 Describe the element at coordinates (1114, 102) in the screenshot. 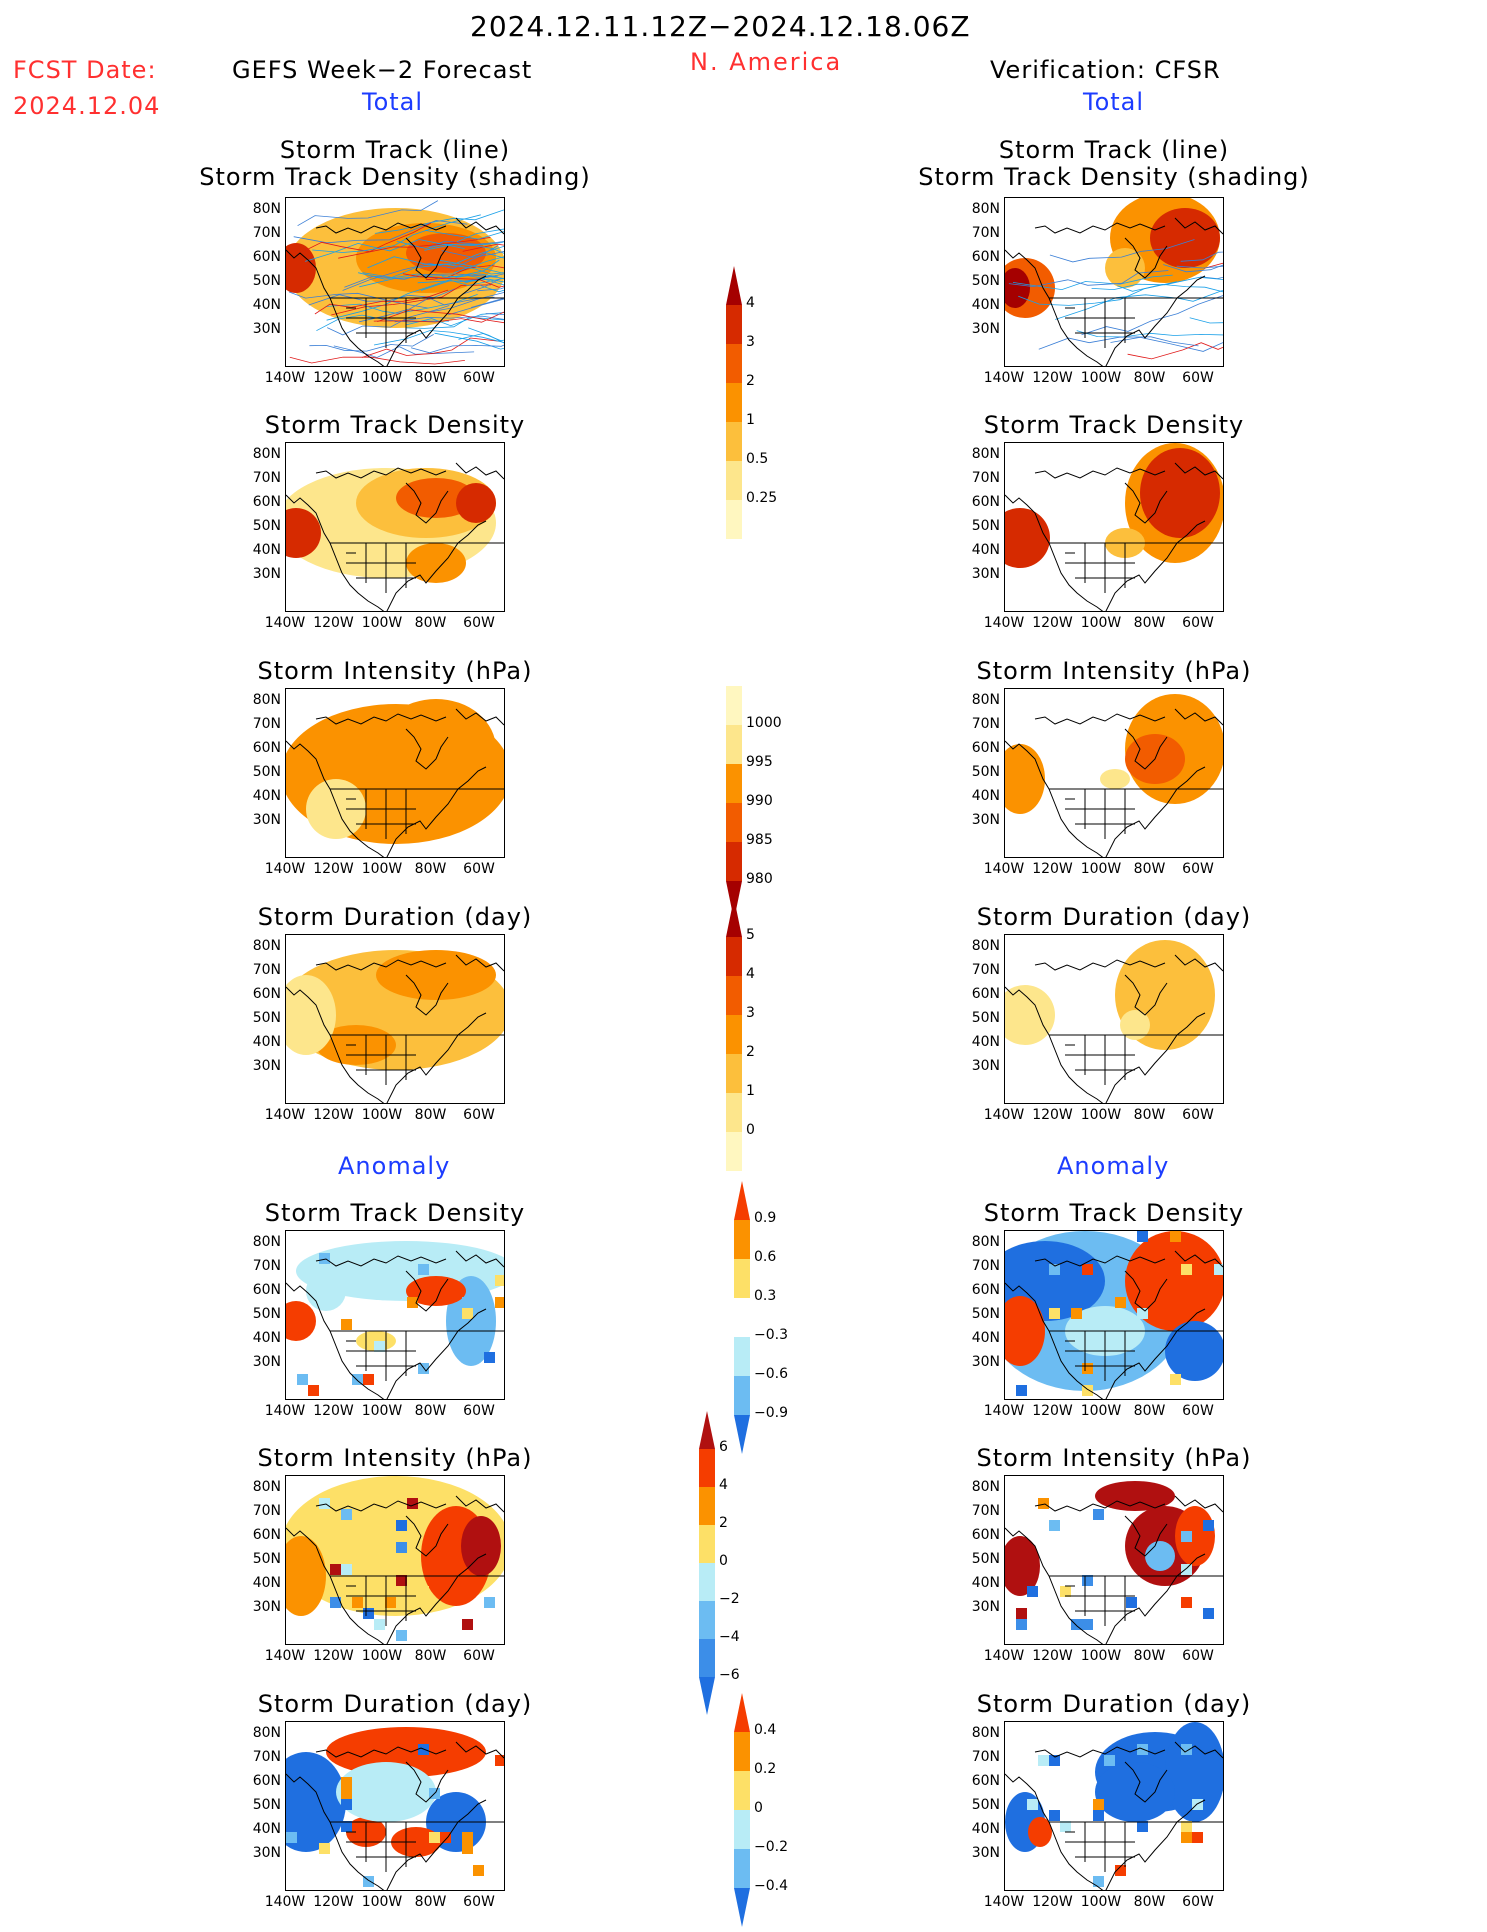

I see `total-label-right: Total` at that location.